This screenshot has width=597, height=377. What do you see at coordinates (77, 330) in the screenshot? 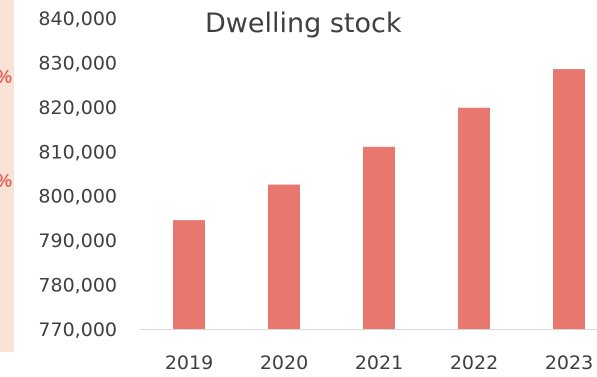
I see `y-tick-label: 770,000` at bounding box center [77, 330].